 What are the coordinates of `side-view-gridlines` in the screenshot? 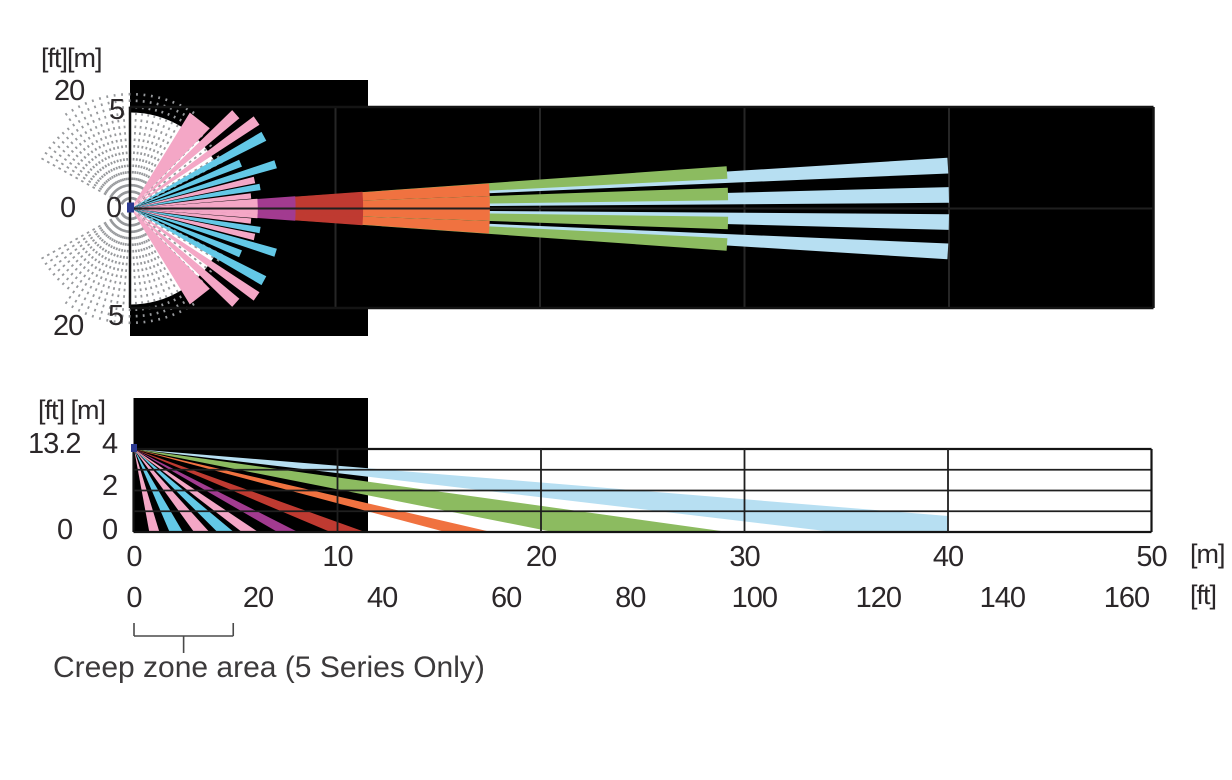 It's located at (642, 490).